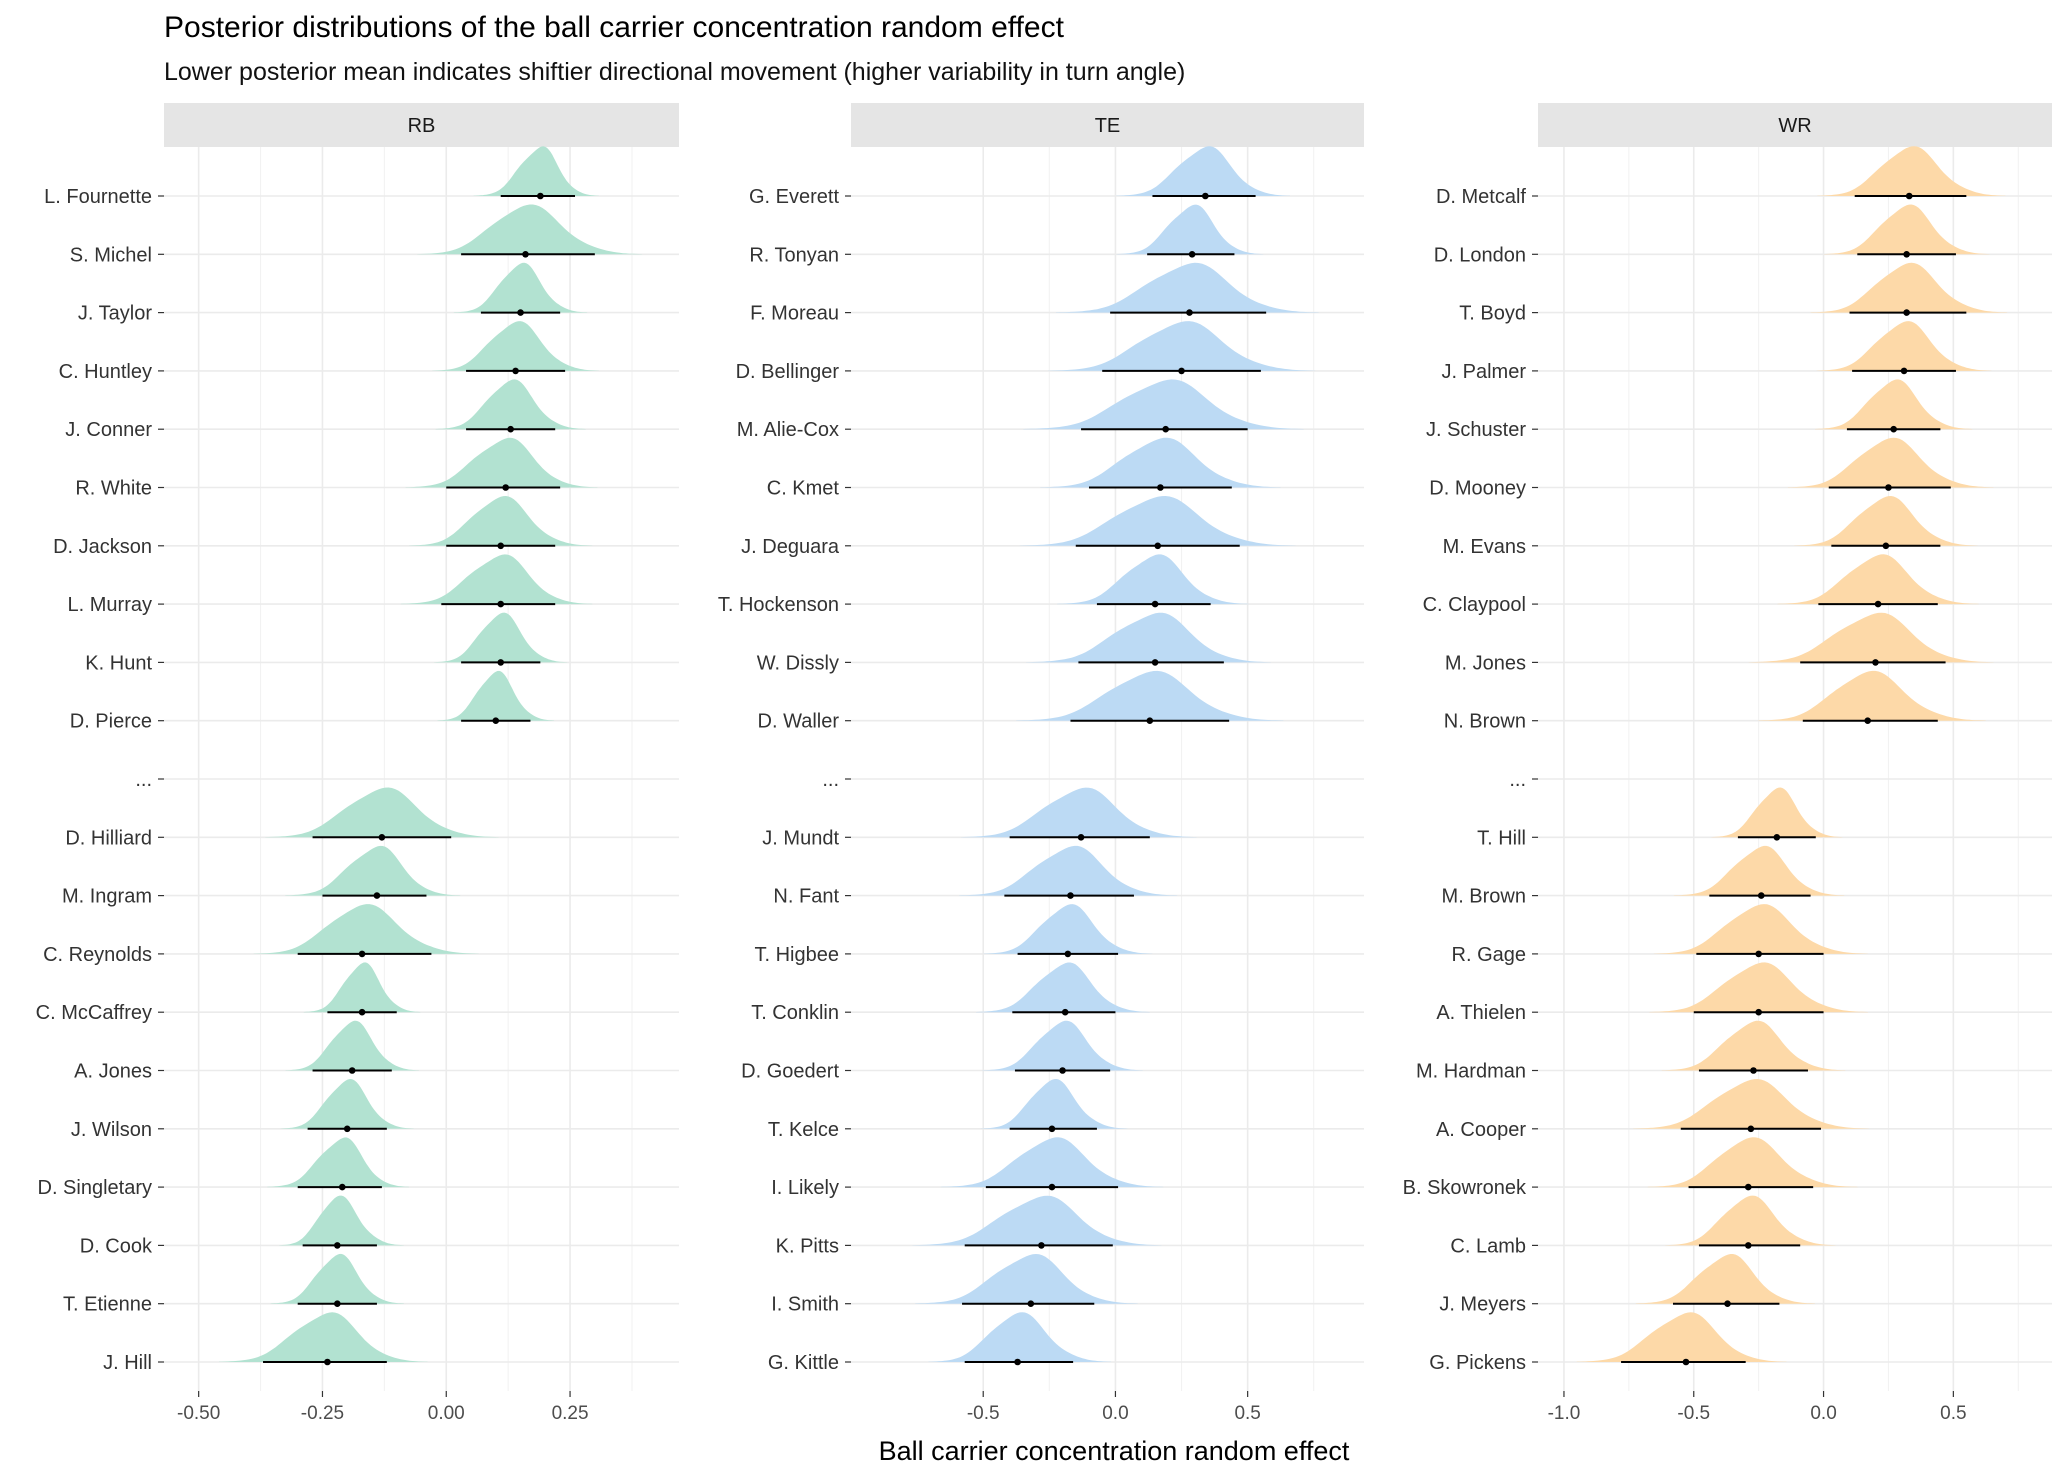 This screenshot has width=2064, height=1476. Describe the element at coordinates (337, 1303) in the screenshot. I see `mean-point-t-etienne` at that location.